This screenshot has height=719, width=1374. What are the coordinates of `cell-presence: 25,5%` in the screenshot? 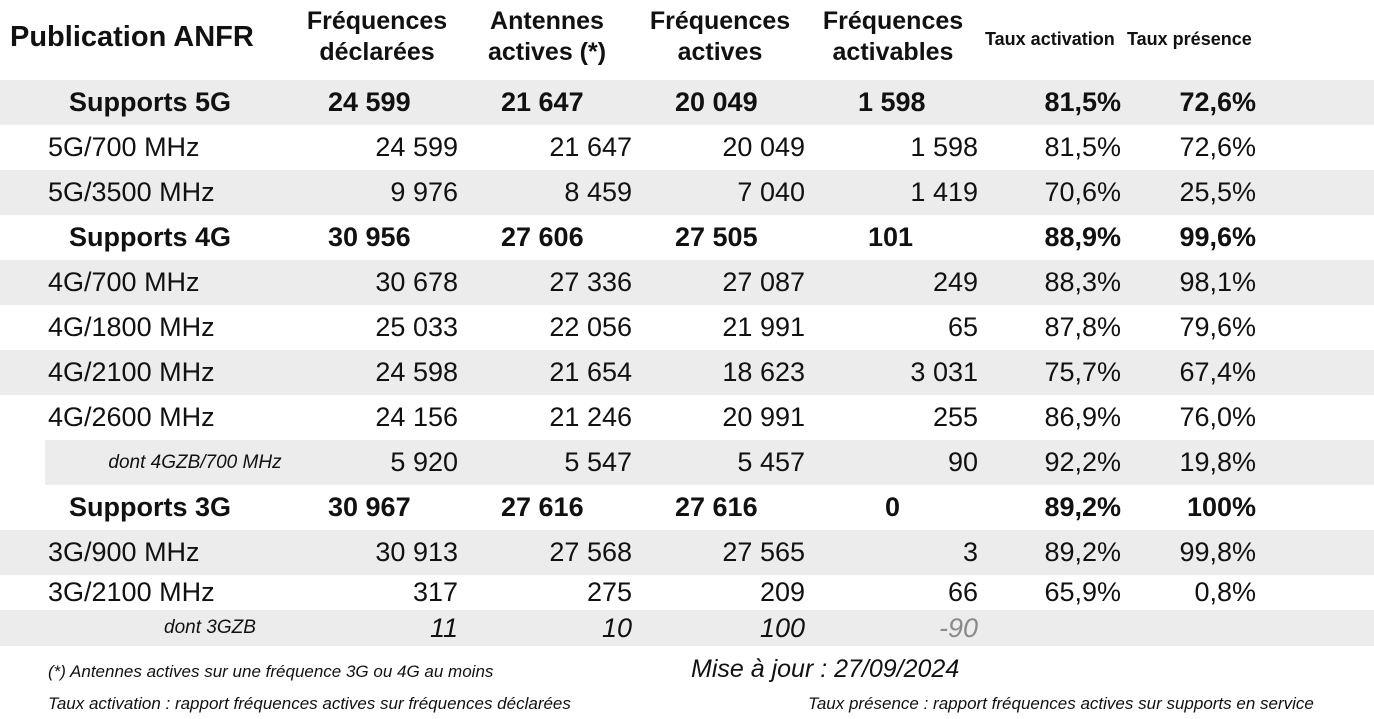 It's located at (1217, 192).